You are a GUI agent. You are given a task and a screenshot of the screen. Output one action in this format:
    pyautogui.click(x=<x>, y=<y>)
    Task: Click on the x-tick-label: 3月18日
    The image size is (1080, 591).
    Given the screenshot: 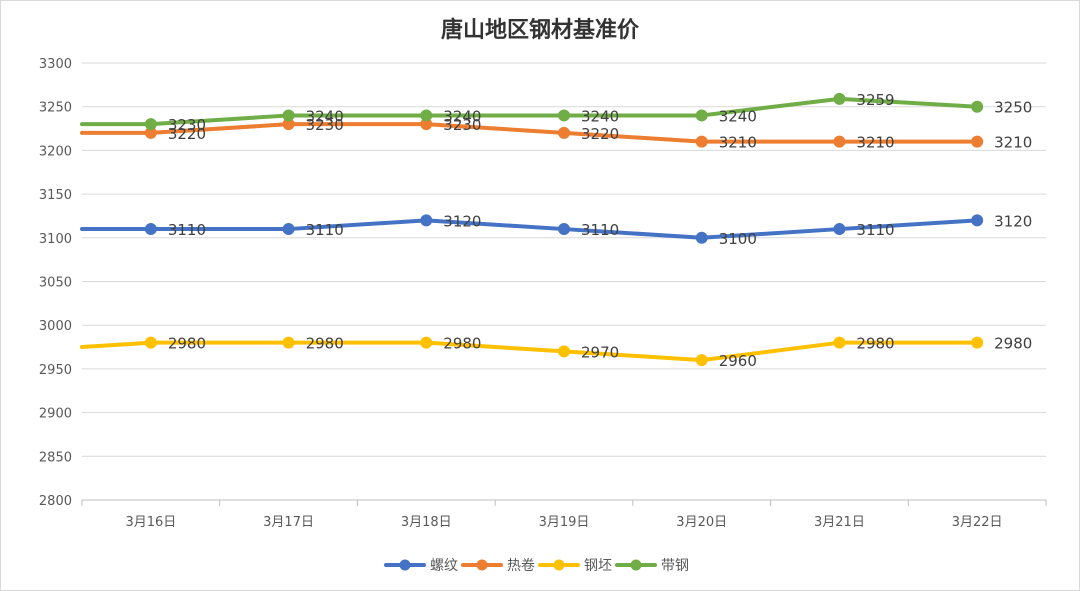 What is the action you would take?
    pyautogui.click(x=426, y=522)
    